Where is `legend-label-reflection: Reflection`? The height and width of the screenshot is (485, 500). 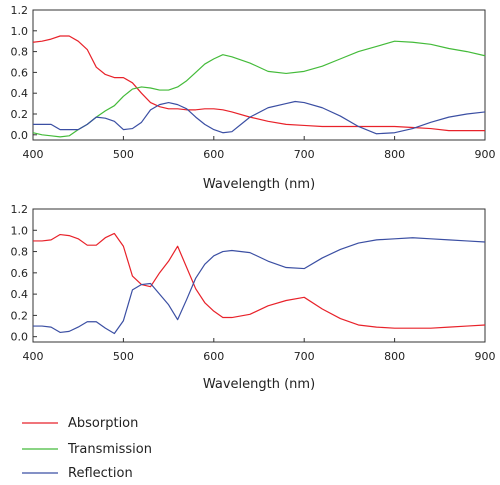 legend-label-reflection: Reflection is located at coordinates (100, 473).